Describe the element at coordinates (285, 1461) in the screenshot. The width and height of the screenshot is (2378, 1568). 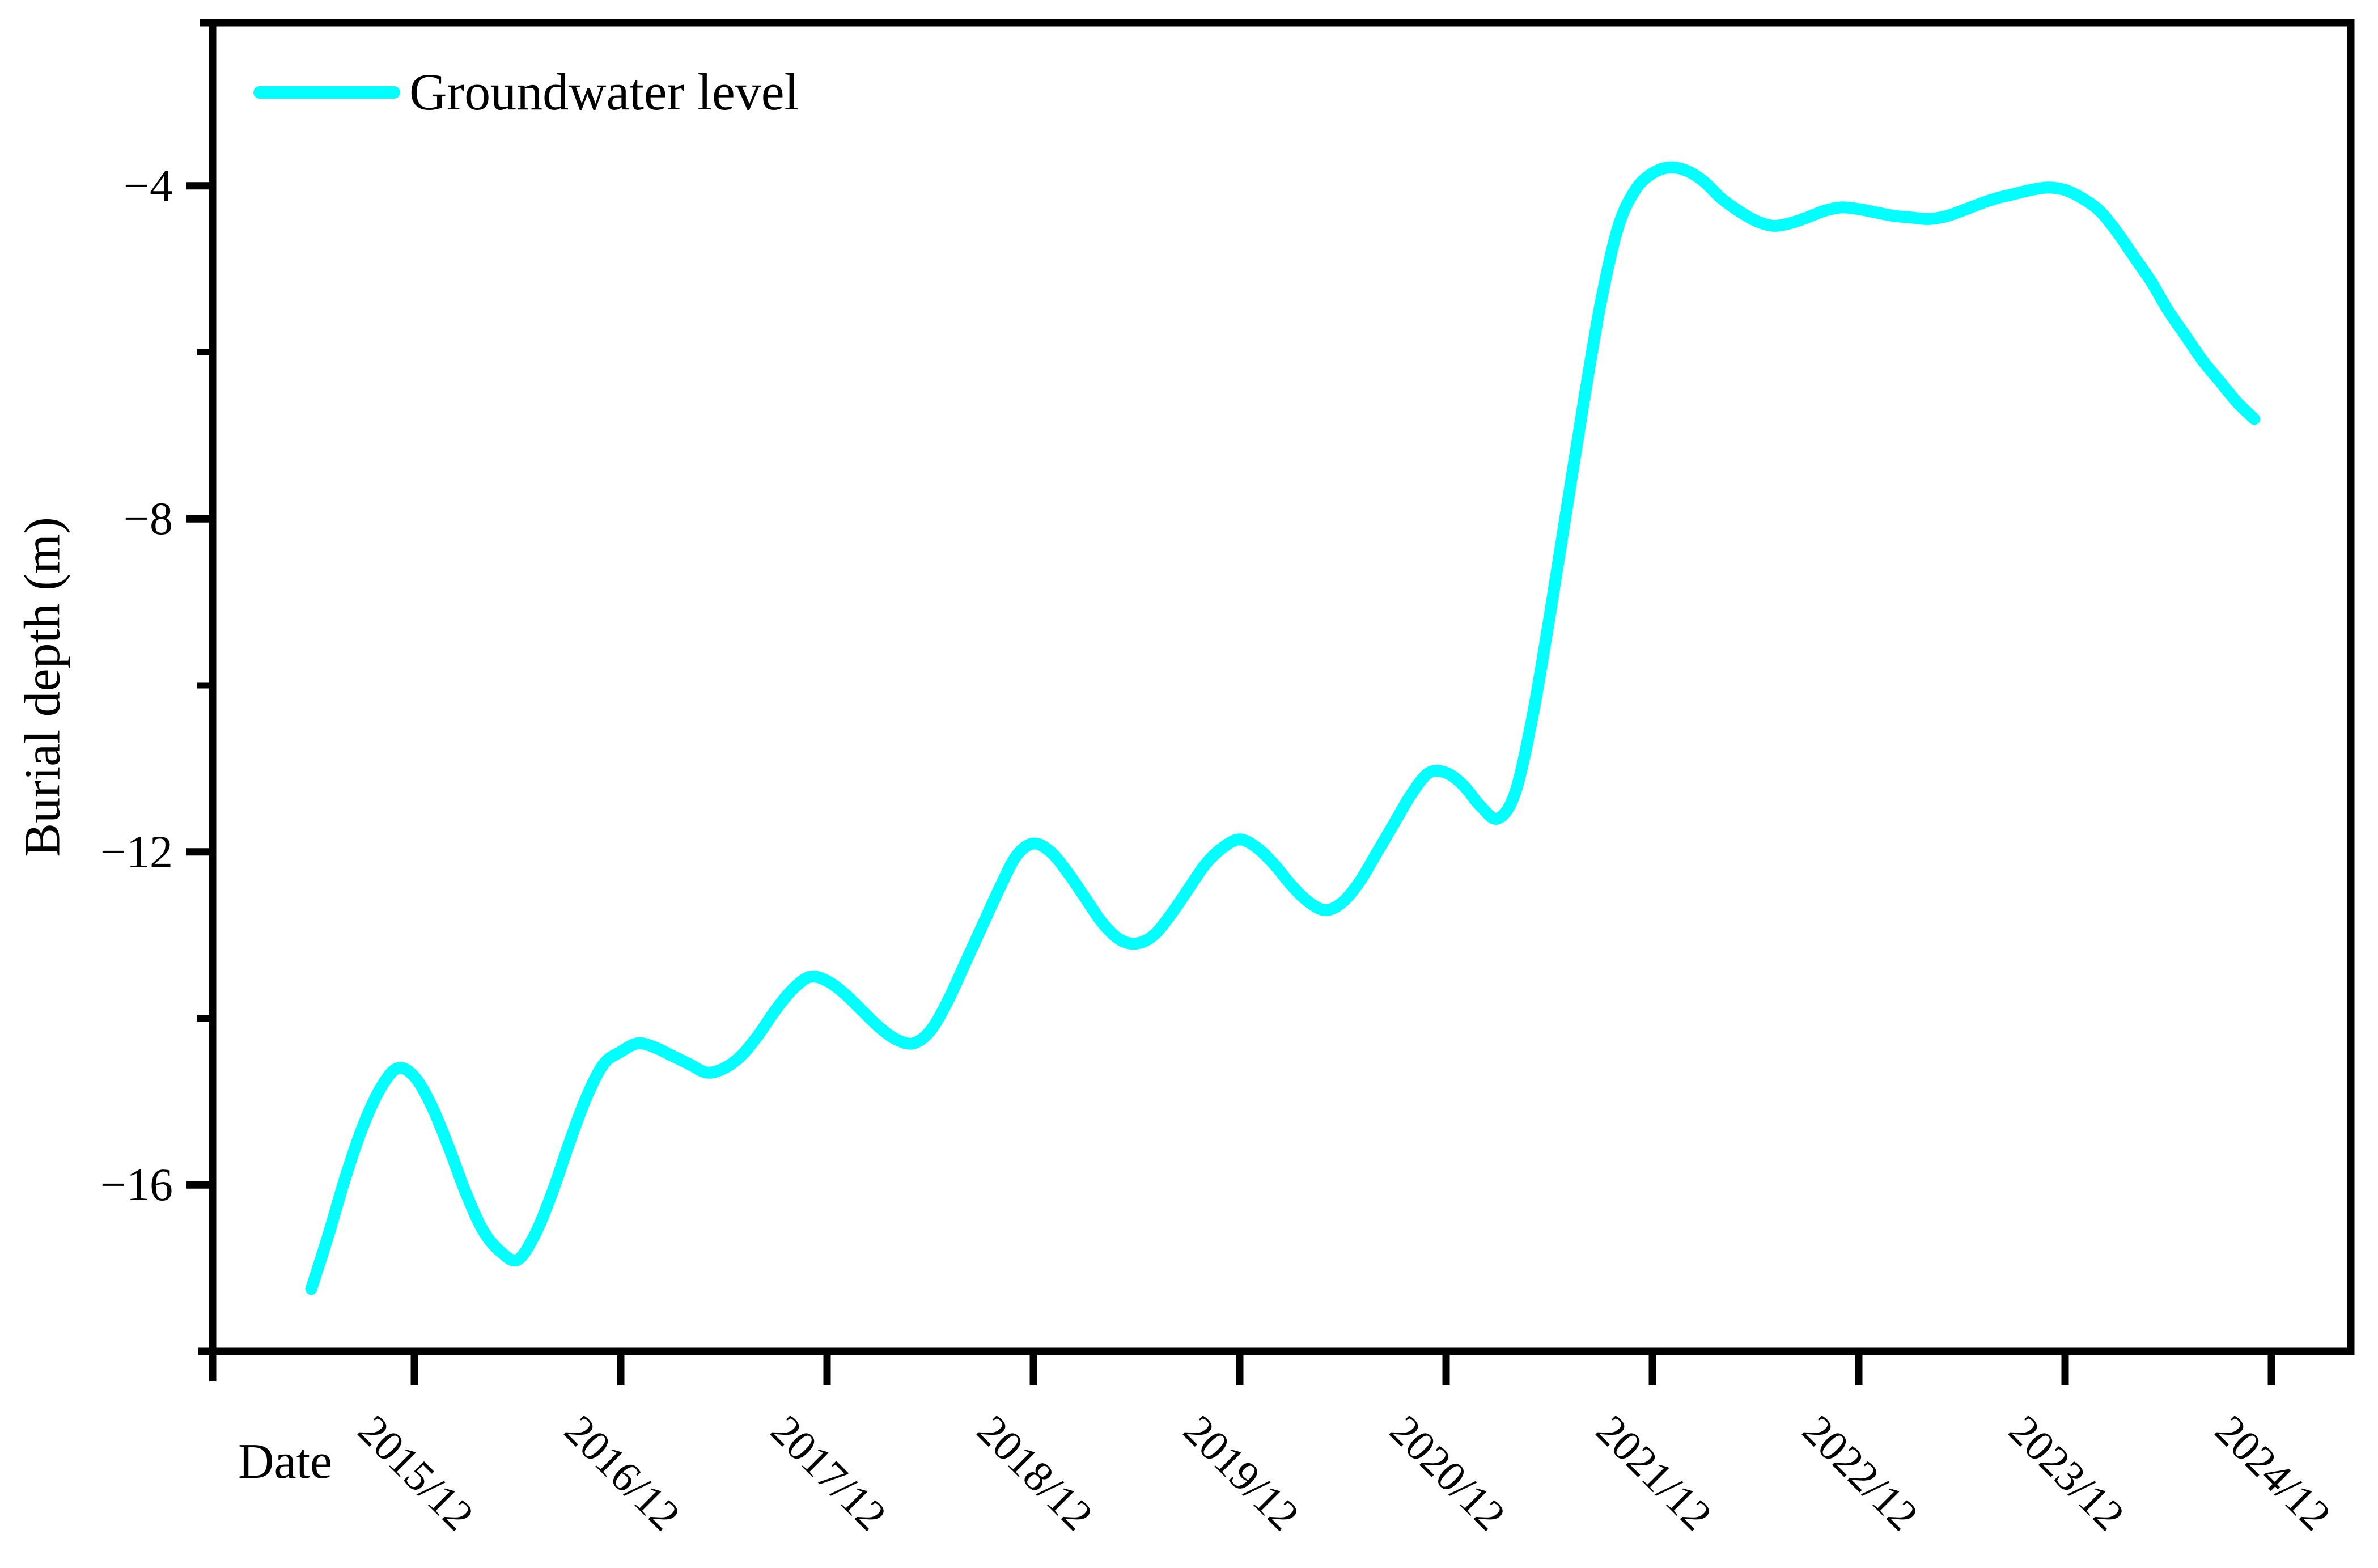
I see `x-axis-title: Date` at that location.